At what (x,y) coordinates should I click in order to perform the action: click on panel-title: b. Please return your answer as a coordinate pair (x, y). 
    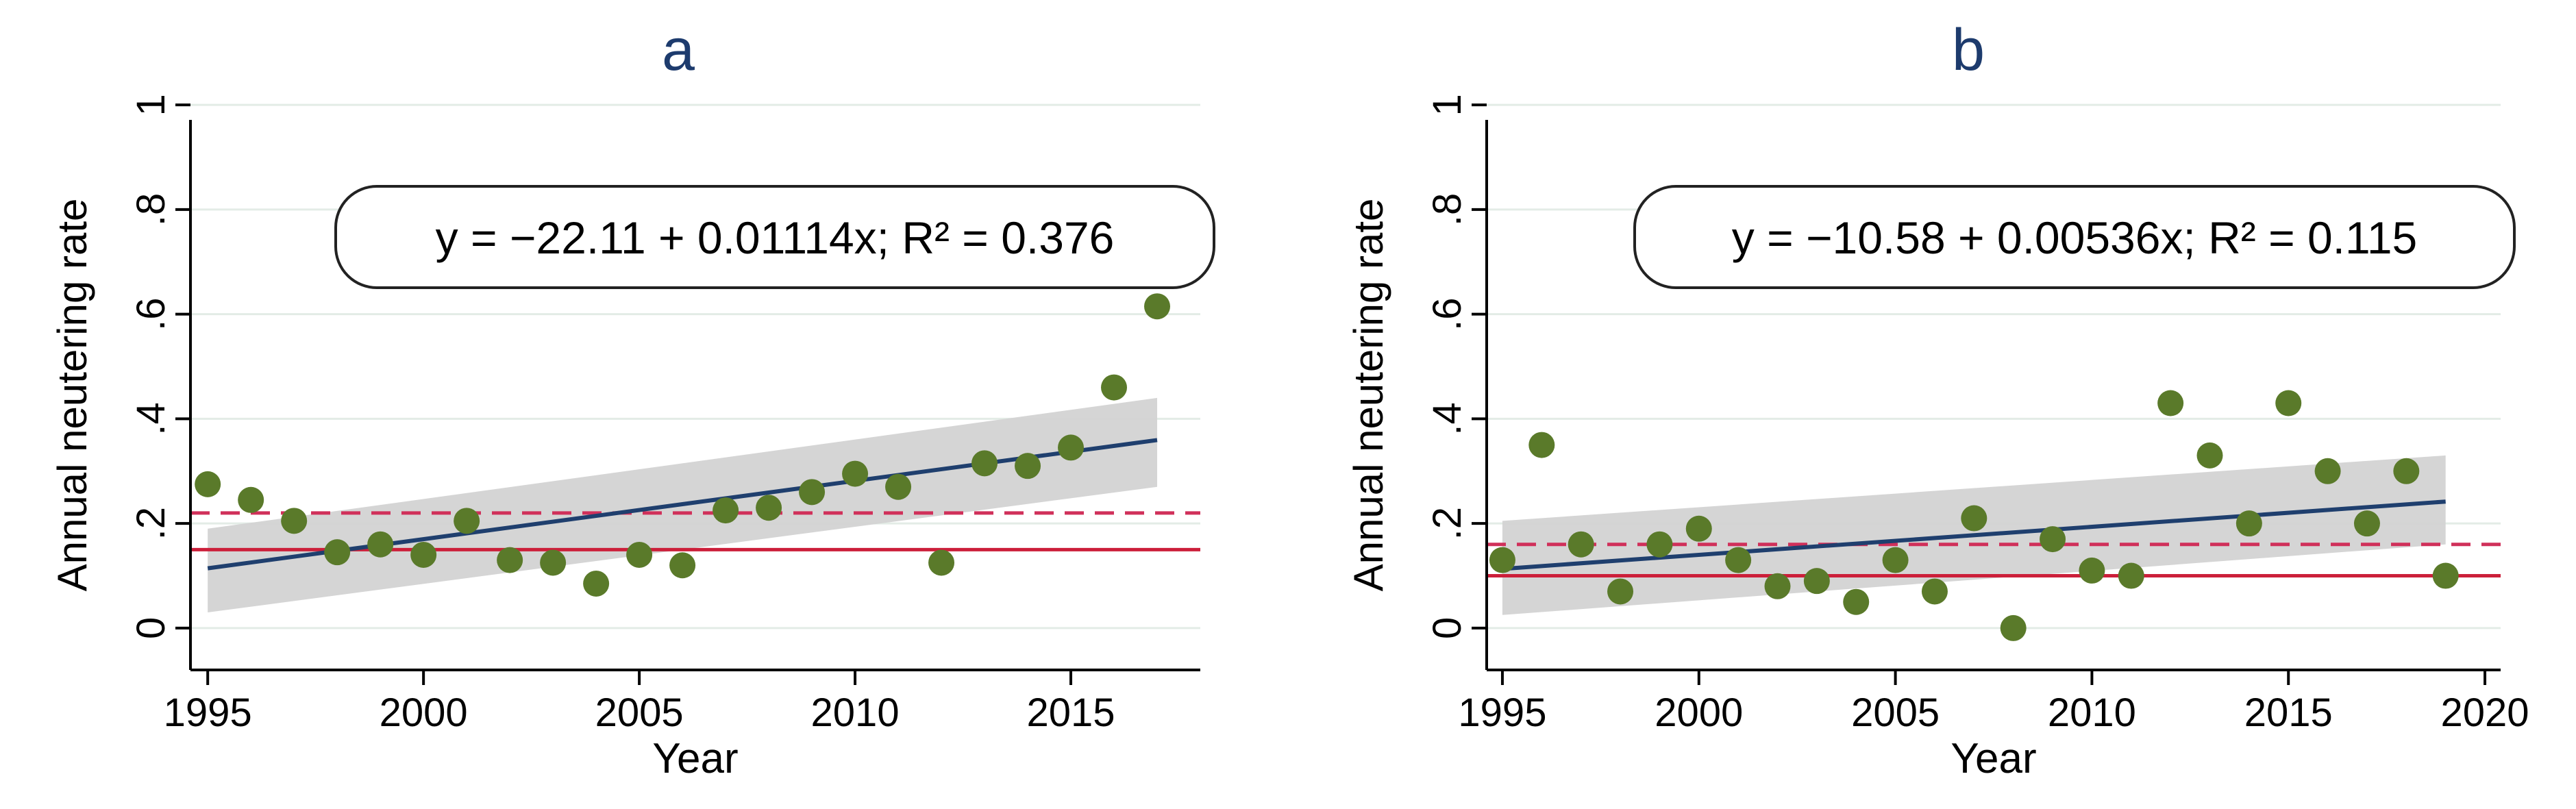
    Looking at the image, I should click on (1968, 50).